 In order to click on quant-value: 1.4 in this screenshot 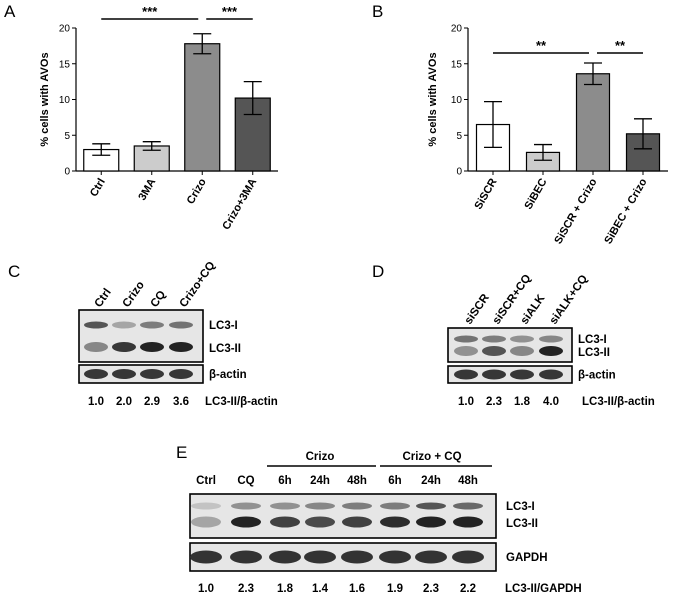, I will do `click(320, 589)`.